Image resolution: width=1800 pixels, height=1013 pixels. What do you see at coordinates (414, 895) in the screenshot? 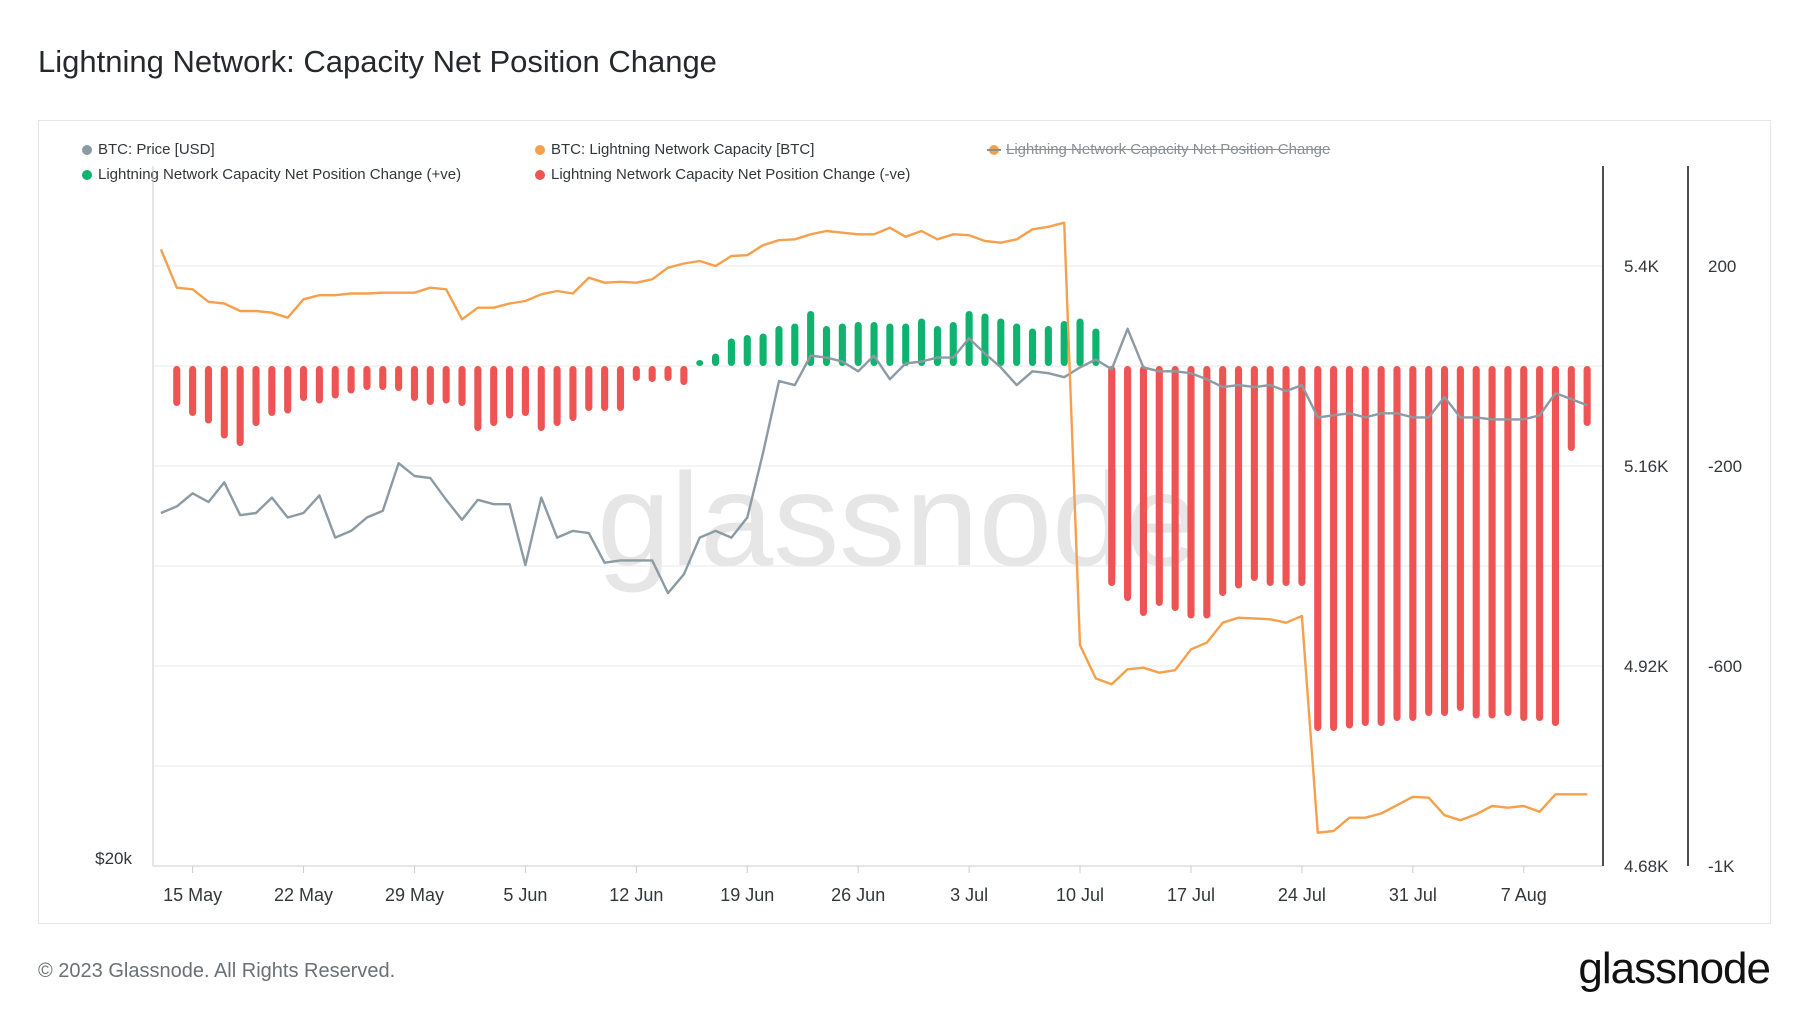
I see `x-tick-label: 29 May` at bounding box center [414, 895].